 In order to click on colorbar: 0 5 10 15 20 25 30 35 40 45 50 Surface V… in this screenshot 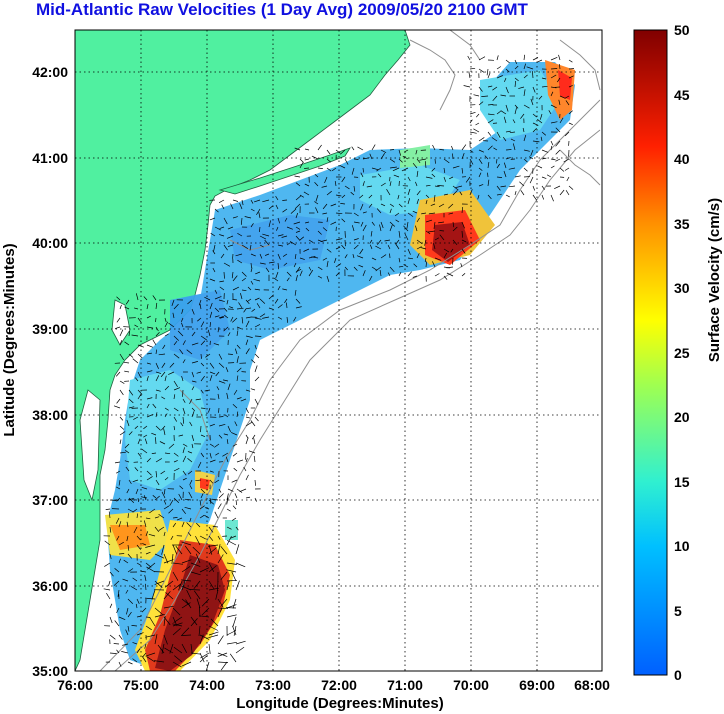, I will do `click(678, 352)`.